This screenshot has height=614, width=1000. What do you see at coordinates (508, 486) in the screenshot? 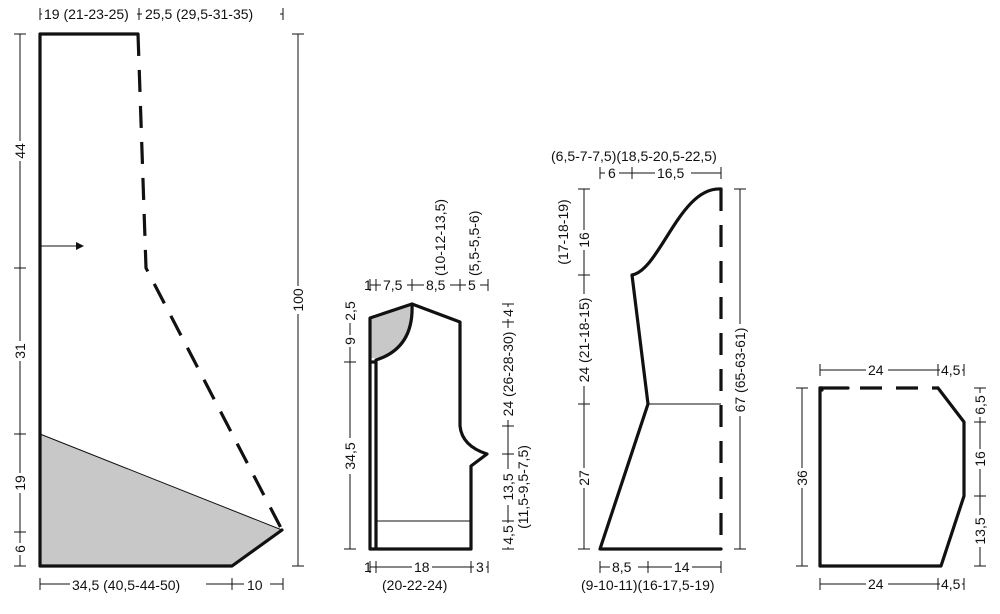
I see `p2-right-13-5: 13,5` at bounding box center [508, 486].